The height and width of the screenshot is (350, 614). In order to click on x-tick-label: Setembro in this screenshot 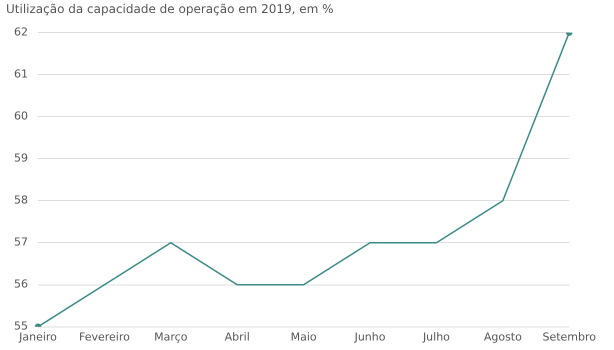, I will do `click(569, 337)`.